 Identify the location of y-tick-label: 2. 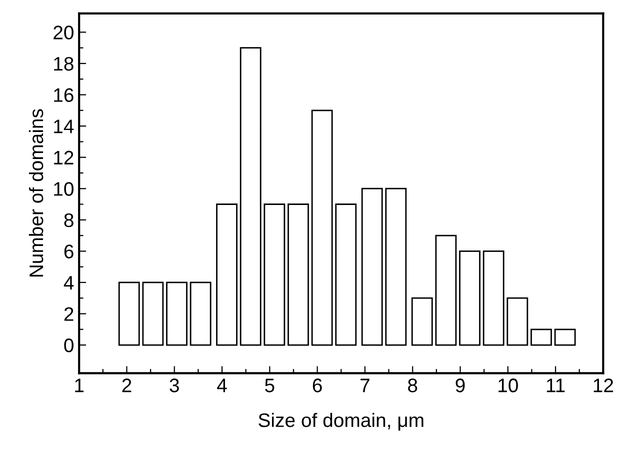
(69, 314).